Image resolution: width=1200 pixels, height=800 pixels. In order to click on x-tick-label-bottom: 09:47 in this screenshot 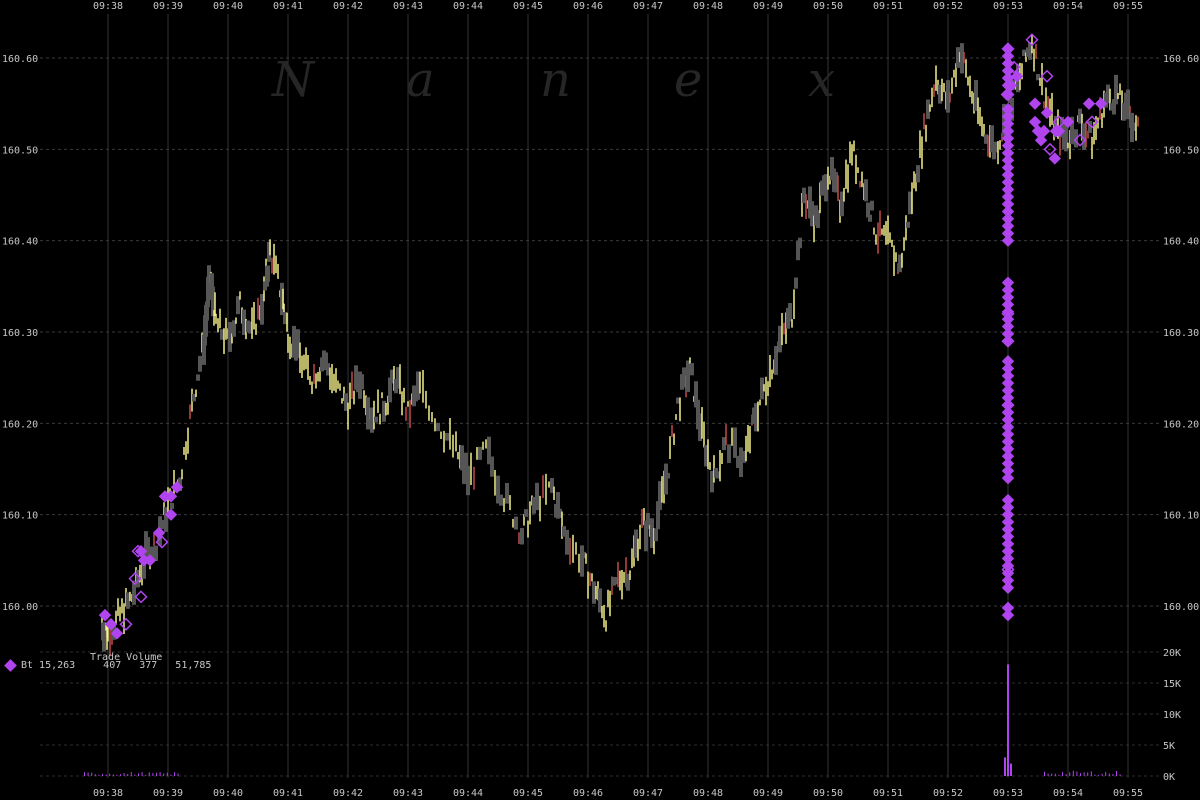, I will do `click(648, 793)`.